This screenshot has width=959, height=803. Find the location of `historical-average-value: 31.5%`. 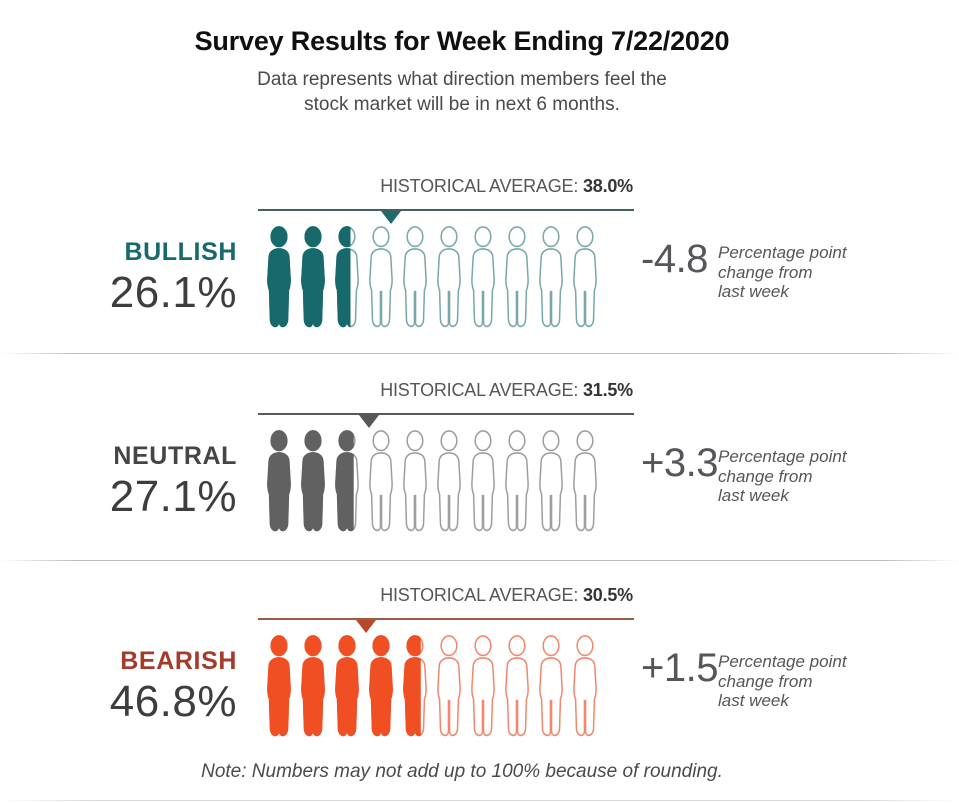

historical-average-value: 31.5% is located at coordinates (607, 390).